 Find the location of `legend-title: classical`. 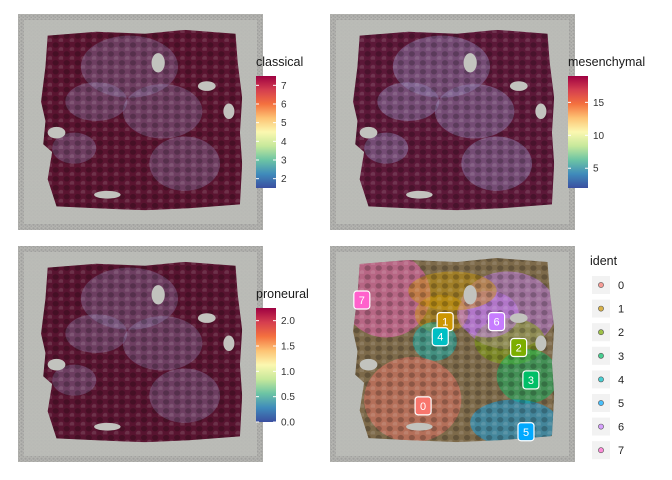

legend-title: classical is located at coordinates (279, 62).